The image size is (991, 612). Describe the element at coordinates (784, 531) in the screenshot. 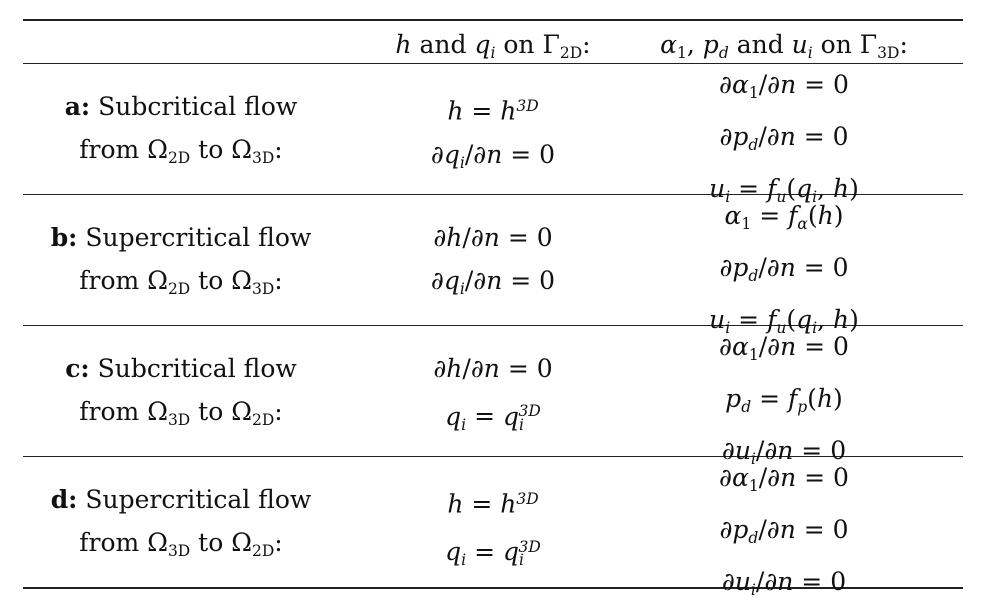

I see `row-d-col3: ∂α1/∂n = 0 ∂pd/∂n = 0 ∂ui/∂n = 0` at that location.